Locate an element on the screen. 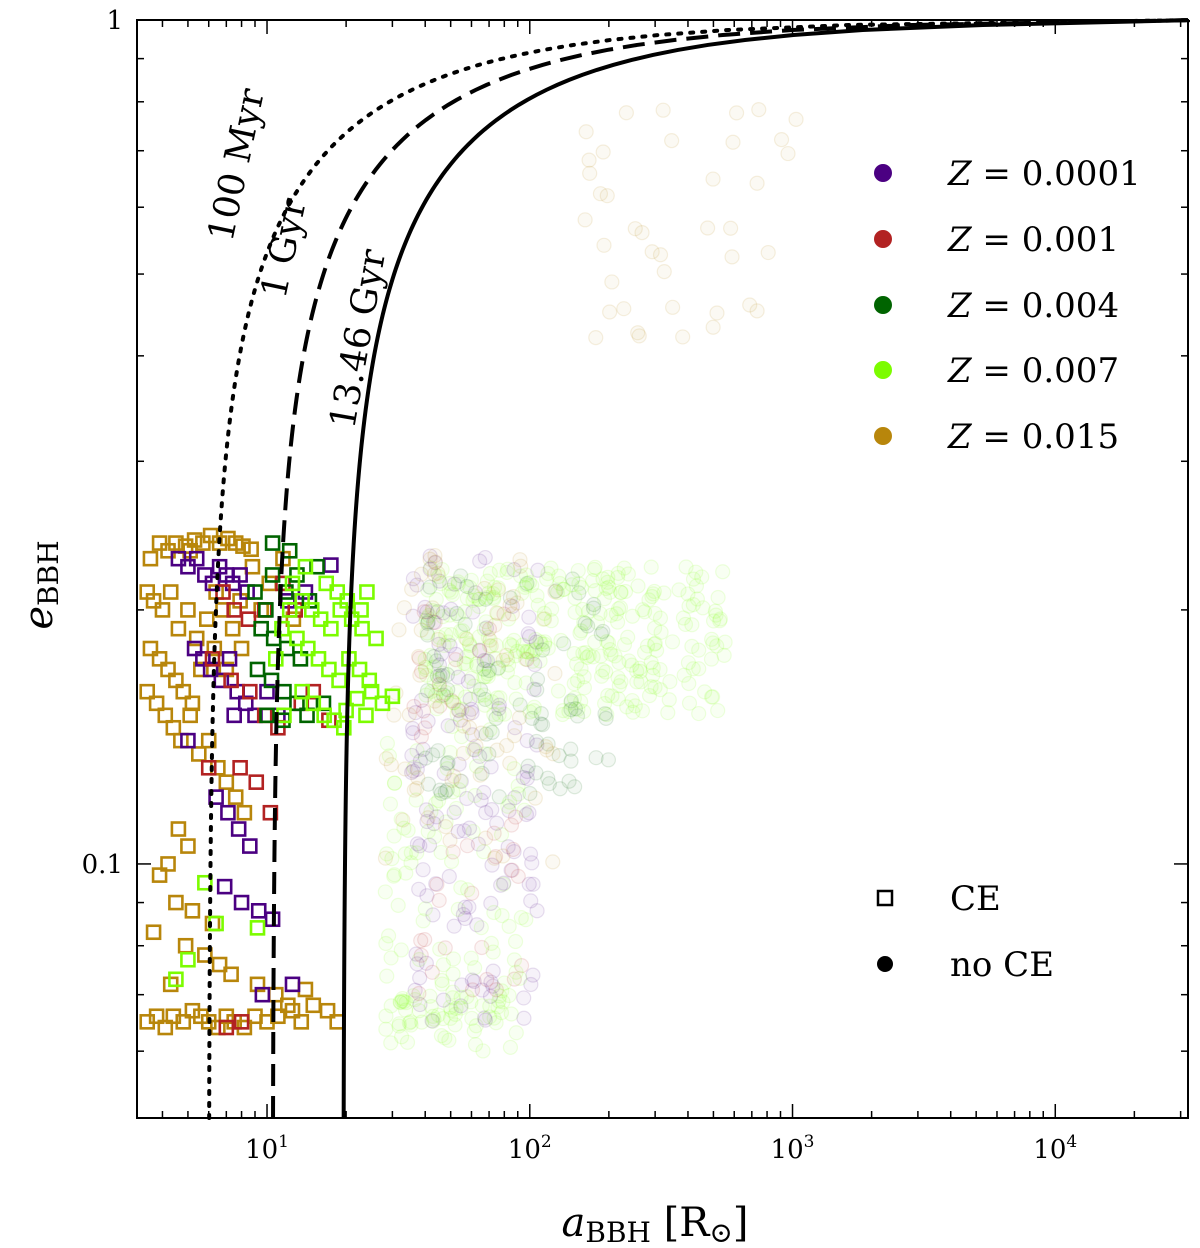  legend-markers: CE no CE is located at coordinates (965, 932).